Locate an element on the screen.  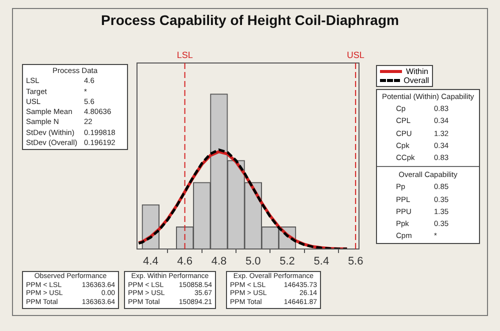
x-tick-label: 5.2 is located at coordinates (287, 262).